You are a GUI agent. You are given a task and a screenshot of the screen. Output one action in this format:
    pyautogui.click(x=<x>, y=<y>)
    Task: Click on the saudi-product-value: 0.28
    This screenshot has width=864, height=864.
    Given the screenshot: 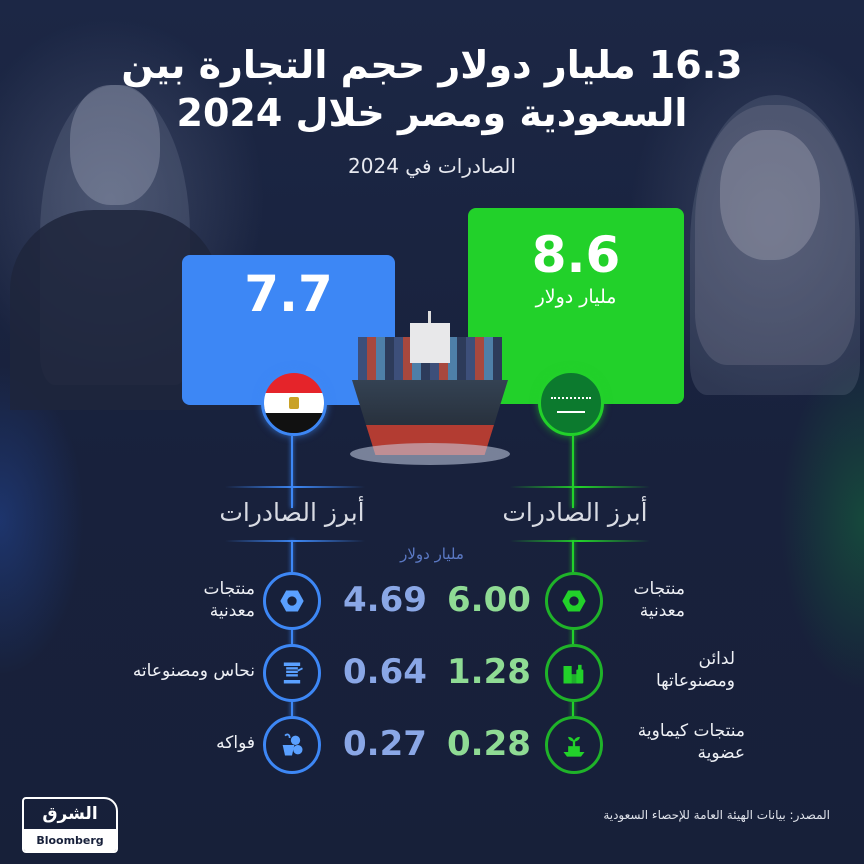 What is the action you would take?
    pyautogui.click(x=489, y=744)
    